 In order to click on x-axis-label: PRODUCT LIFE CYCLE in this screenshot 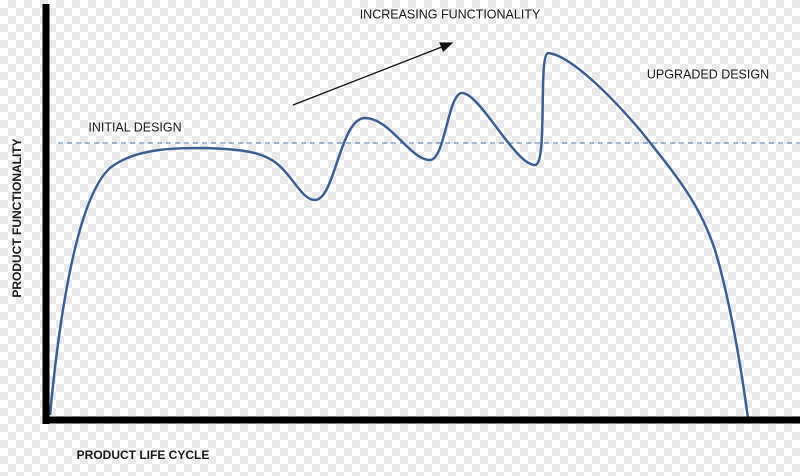, I will do `click(143, 455)`.